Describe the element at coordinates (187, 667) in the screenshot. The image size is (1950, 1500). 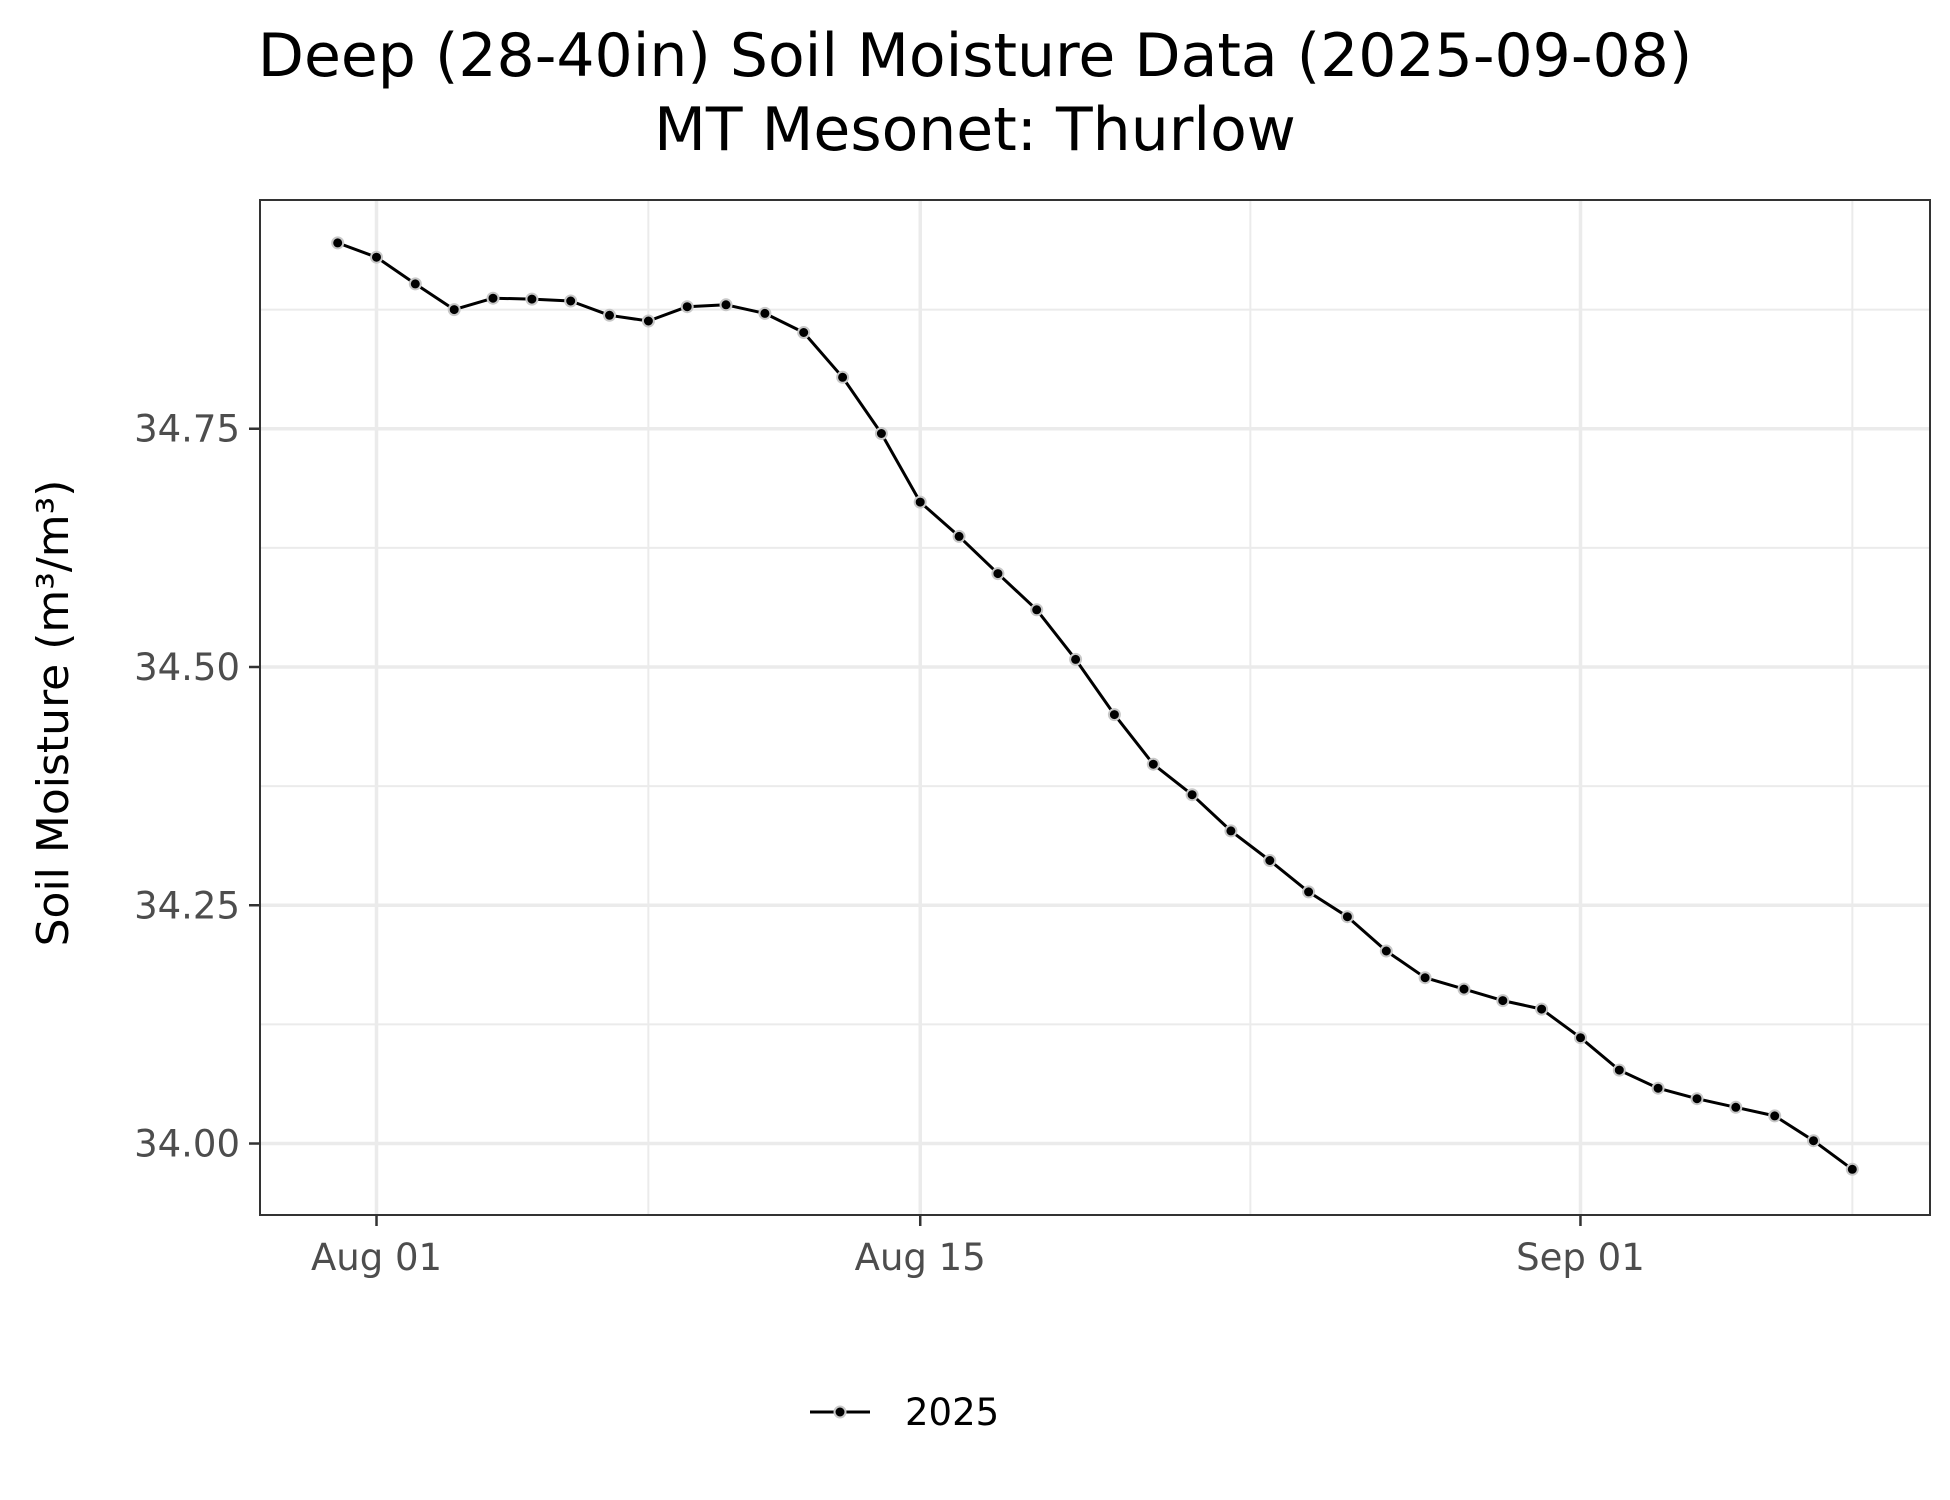
I see `y-tick-label: 34.50` at that location.